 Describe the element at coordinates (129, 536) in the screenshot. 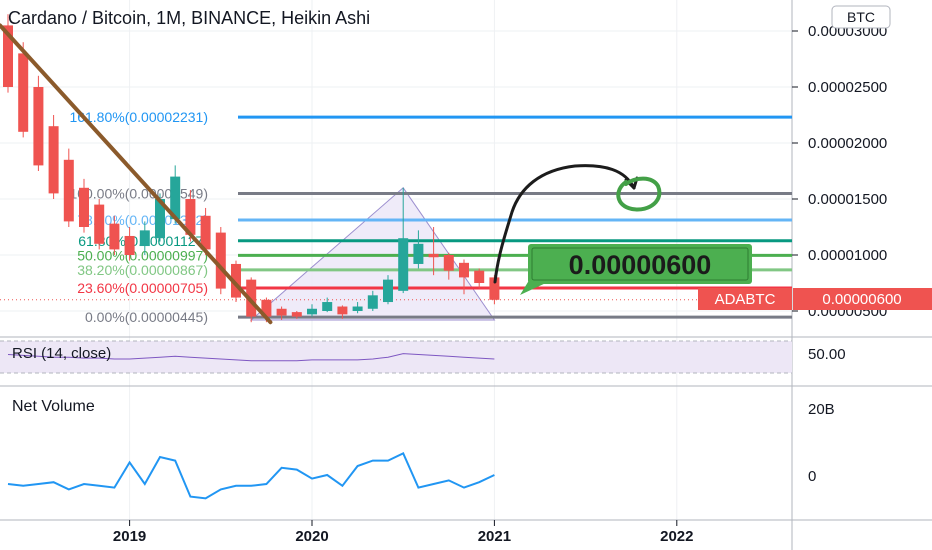

I see `time-tick-label: 2019` at that location.